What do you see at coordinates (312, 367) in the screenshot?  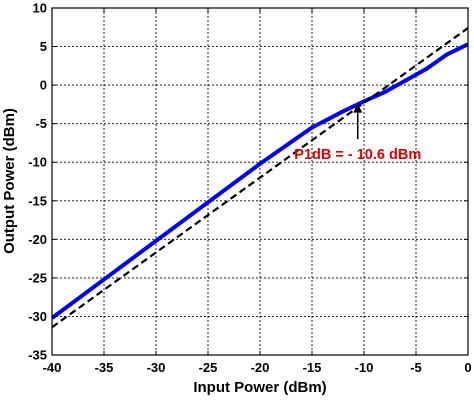 I see `x-tick-label: -15` at bounding box center [312, 367].